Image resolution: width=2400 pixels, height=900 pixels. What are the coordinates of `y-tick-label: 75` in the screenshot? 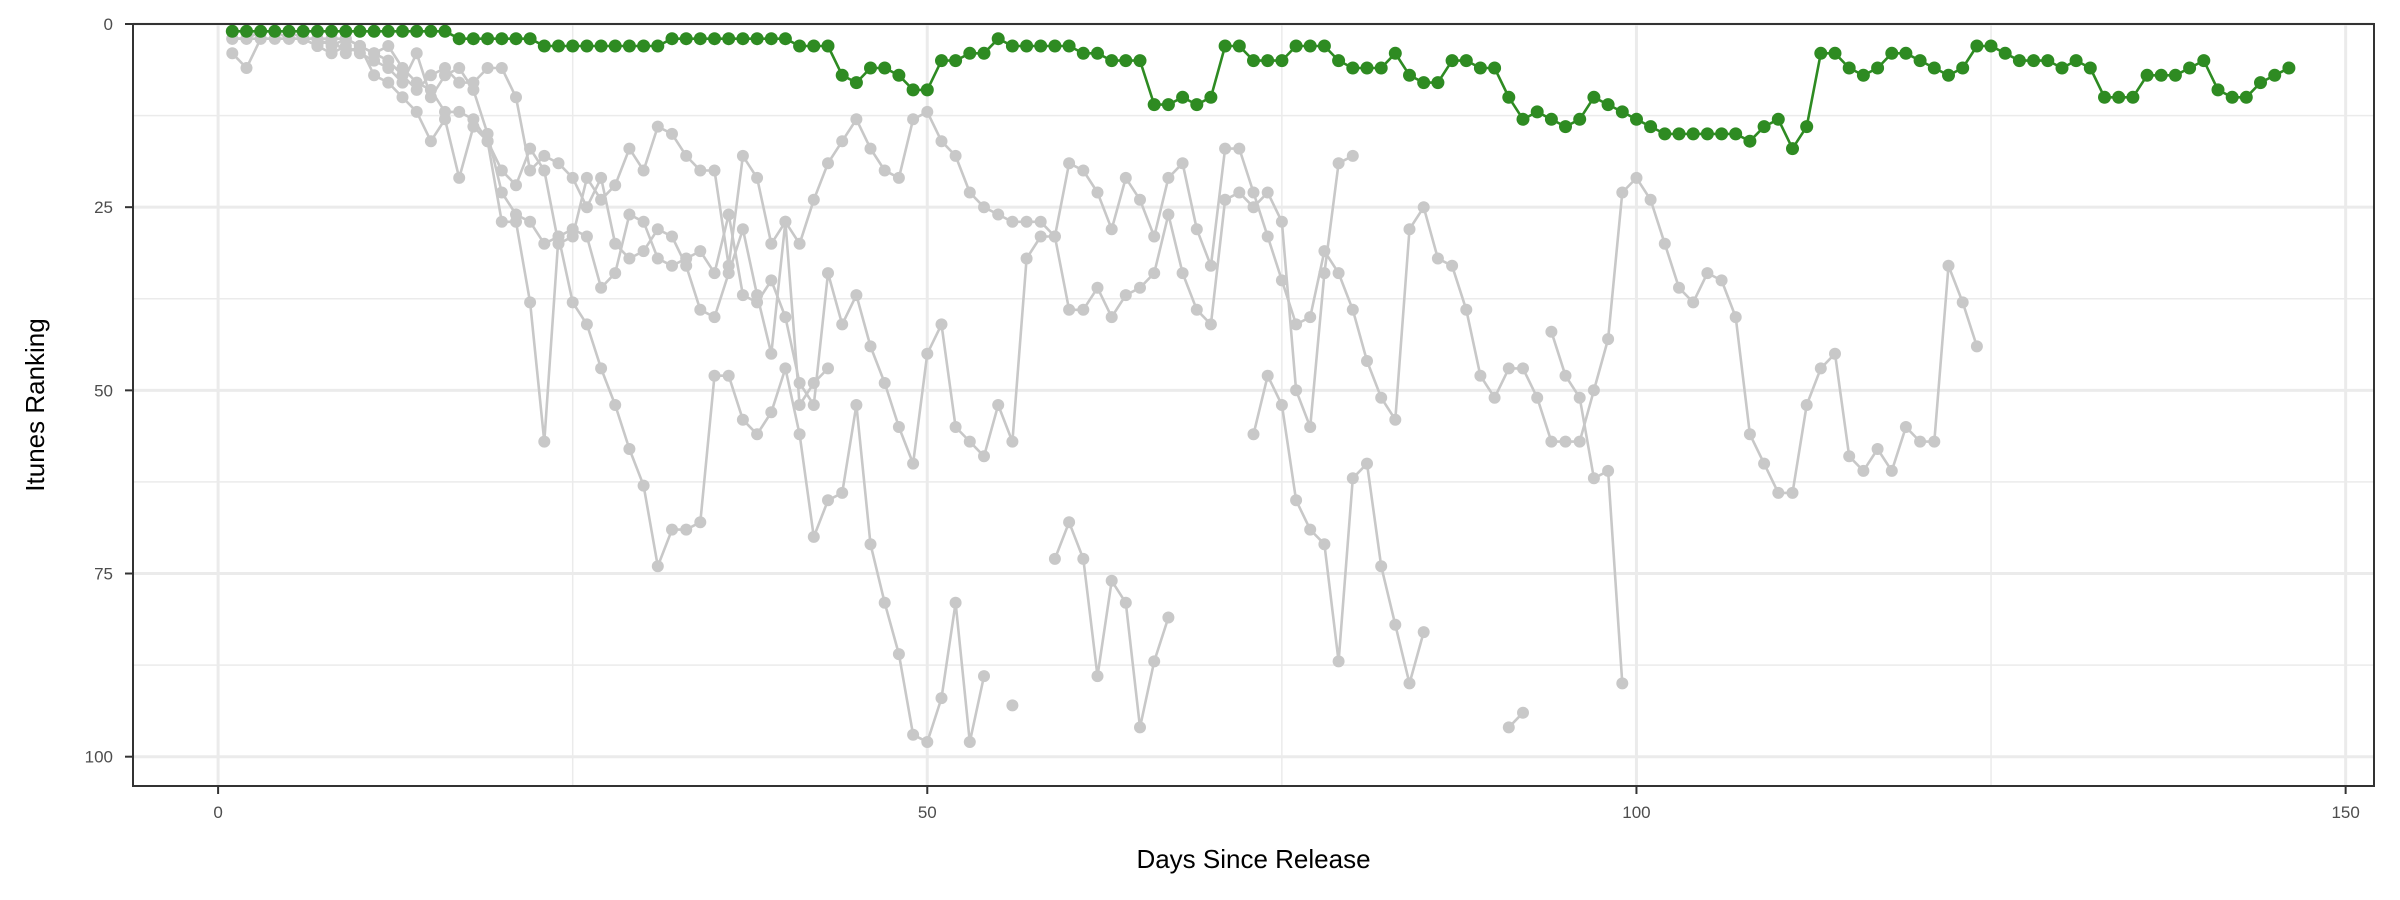 It's located at (103, 574).